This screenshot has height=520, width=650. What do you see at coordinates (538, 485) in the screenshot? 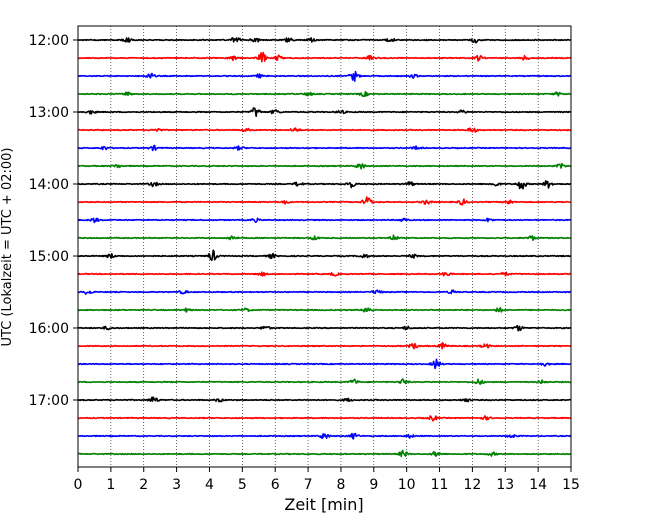
I see `x-tick-label: 14` at bounding box center [538, 485].